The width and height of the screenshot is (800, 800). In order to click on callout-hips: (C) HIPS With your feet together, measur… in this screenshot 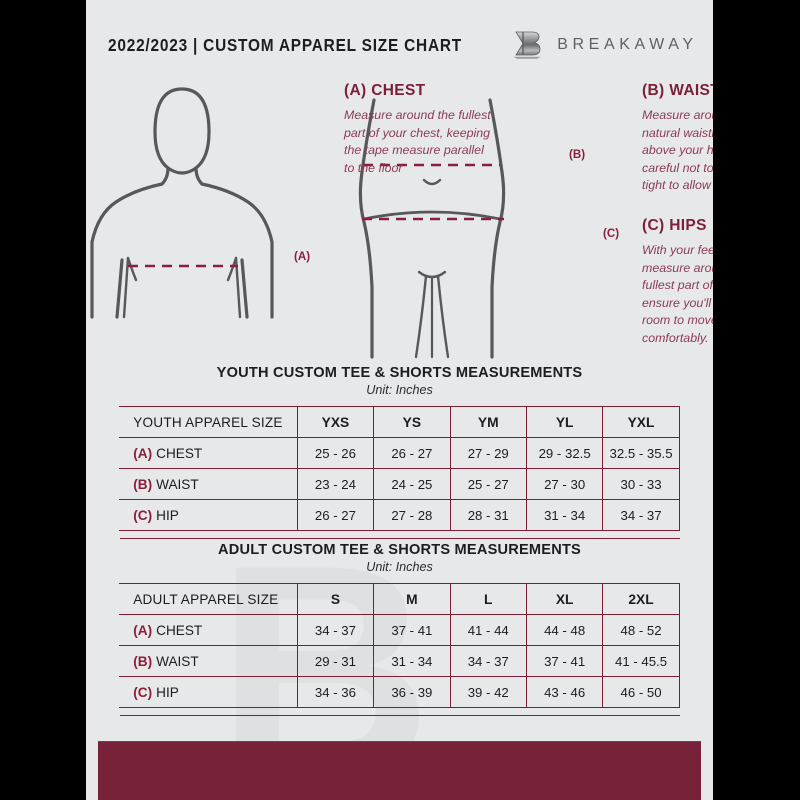, I will do `click(677, 282)`.